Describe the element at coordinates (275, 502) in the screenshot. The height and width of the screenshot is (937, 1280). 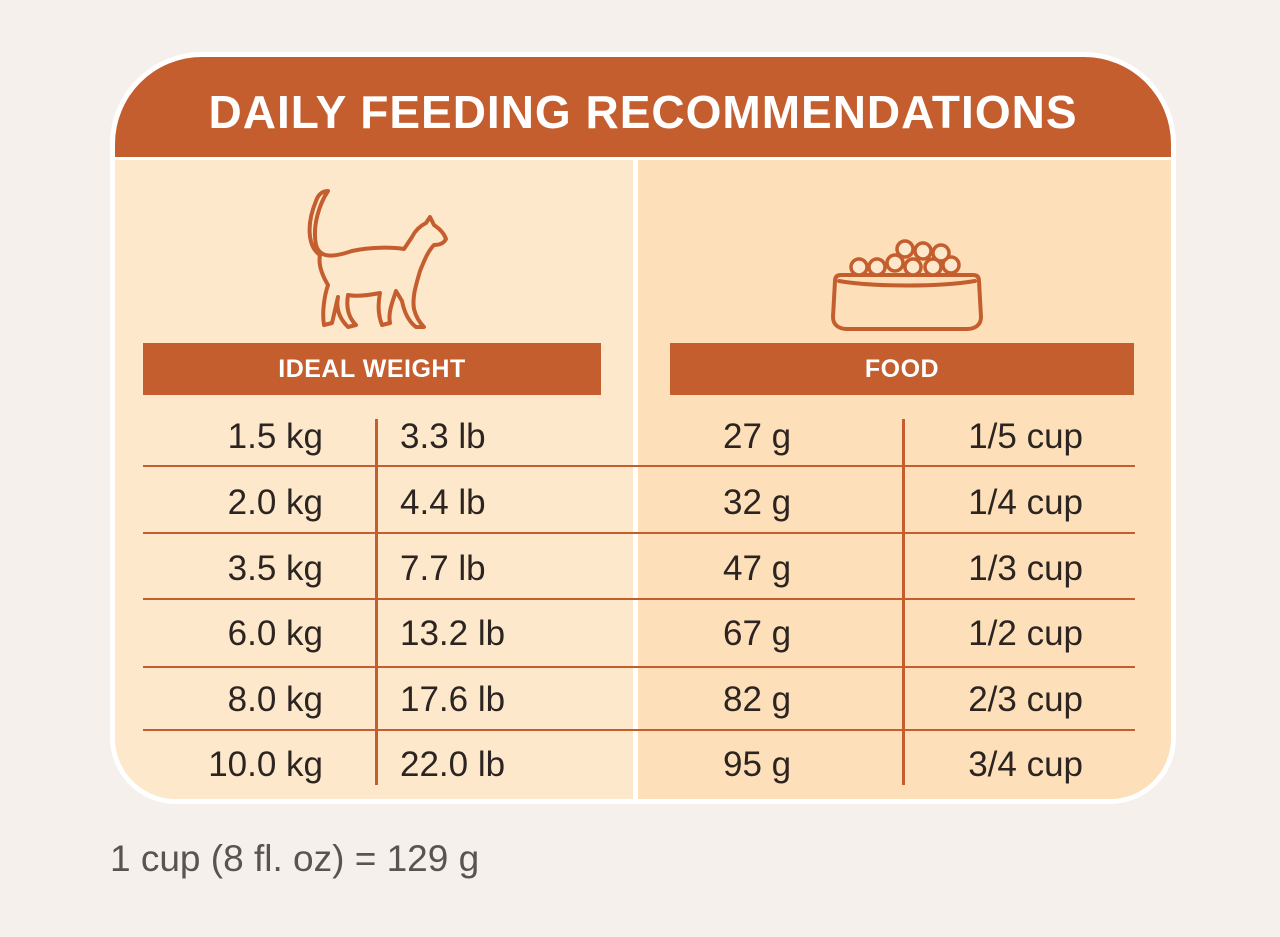
I see `weight-kg-cell: 2.0 kg` at that location.